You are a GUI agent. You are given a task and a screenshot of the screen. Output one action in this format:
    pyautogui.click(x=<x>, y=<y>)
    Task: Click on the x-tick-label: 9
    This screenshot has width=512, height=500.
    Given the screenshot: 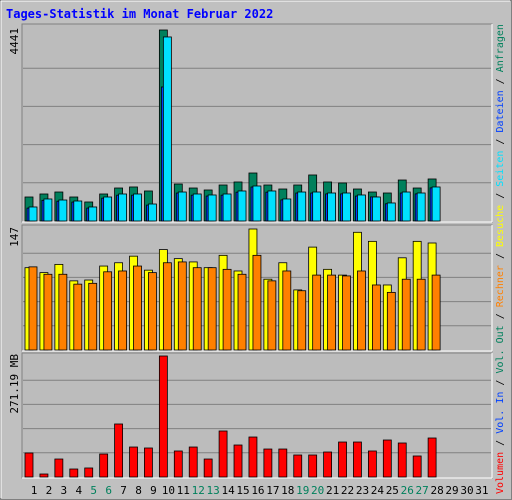 What is the action you would take?
    pyautogui.click(x=153, y=490)
    